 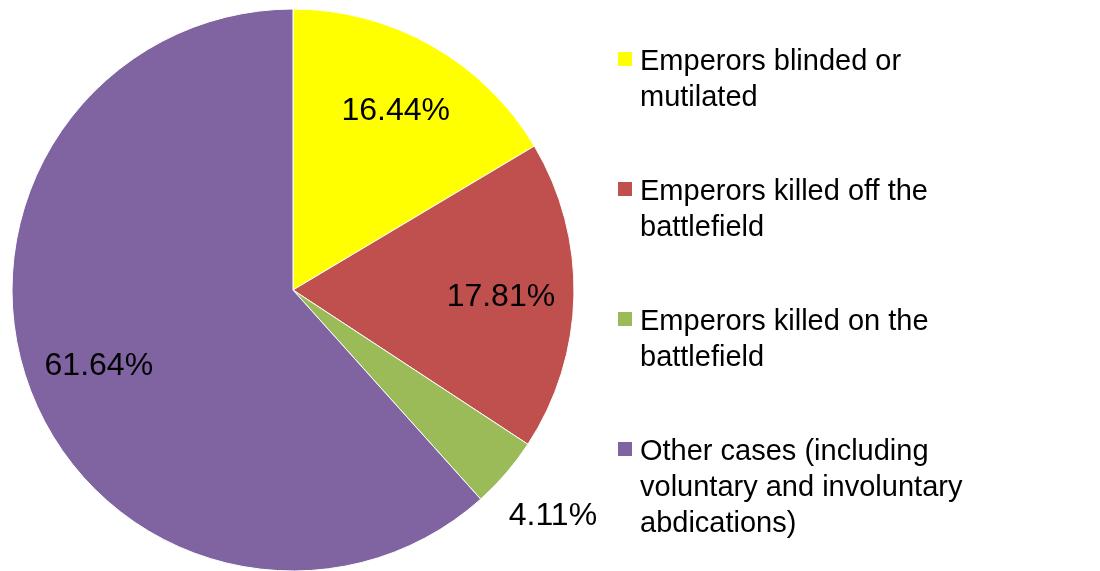 I want to click on legend-label: Emperors killed on the battlefield, so click(x=784, y=338).